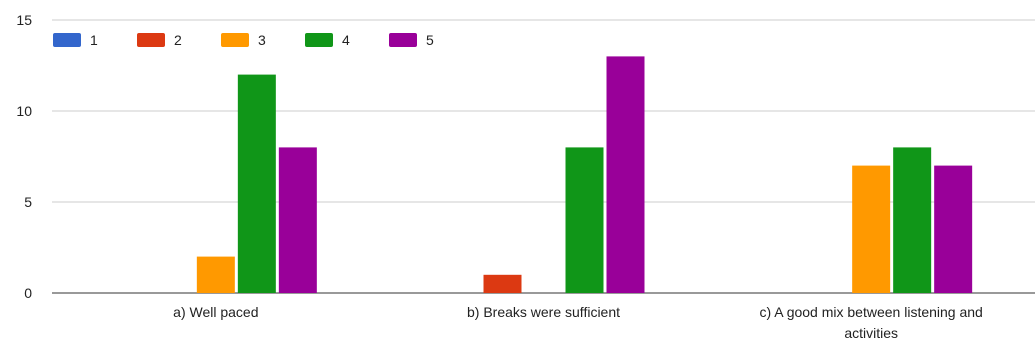  Describe the element at coordinates (28, 293) in the screenshot. I see `y-tick-label: 0` at that location.